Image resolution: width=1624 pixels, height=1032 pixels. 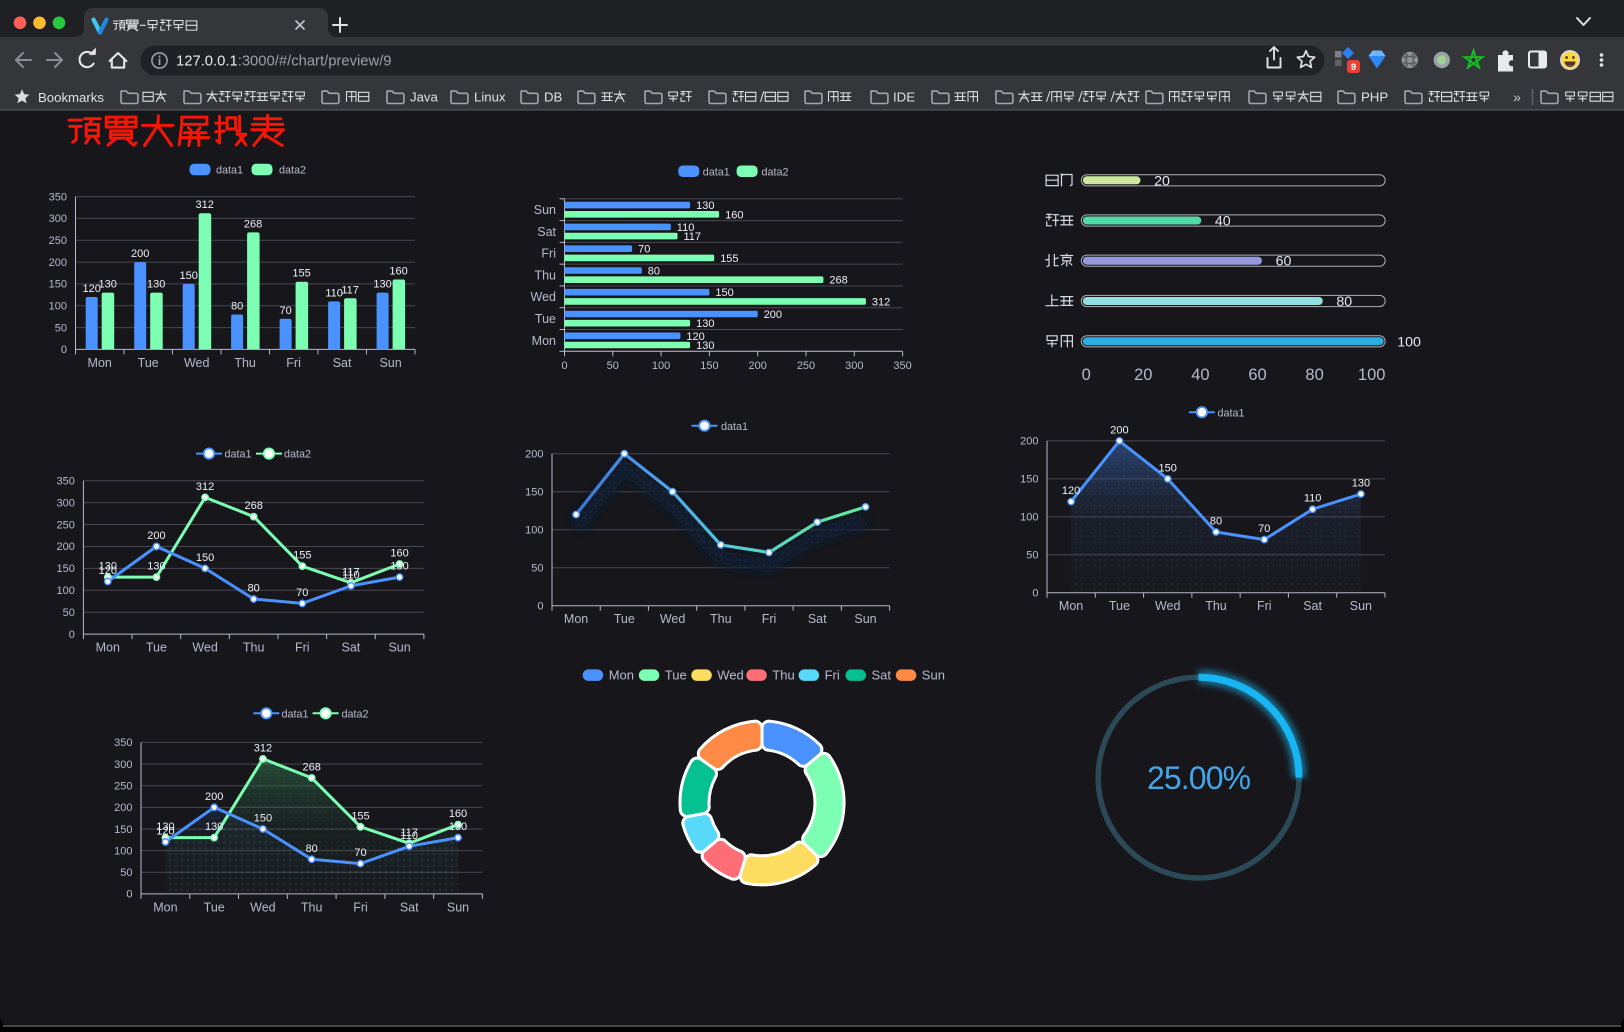 I want to click on svg-text: Java, so click(x=424, y=97).